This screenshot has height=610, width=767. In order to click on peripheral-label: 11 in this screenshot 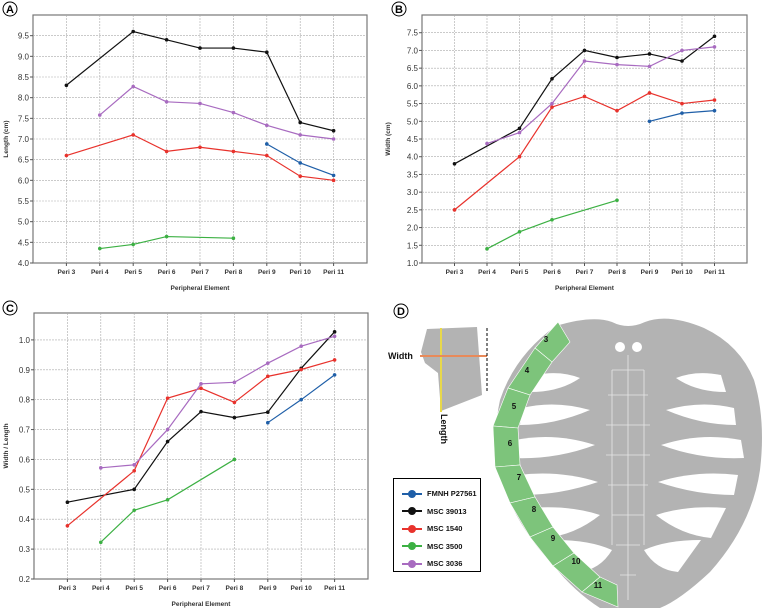, I will do `click(598, 585)`.